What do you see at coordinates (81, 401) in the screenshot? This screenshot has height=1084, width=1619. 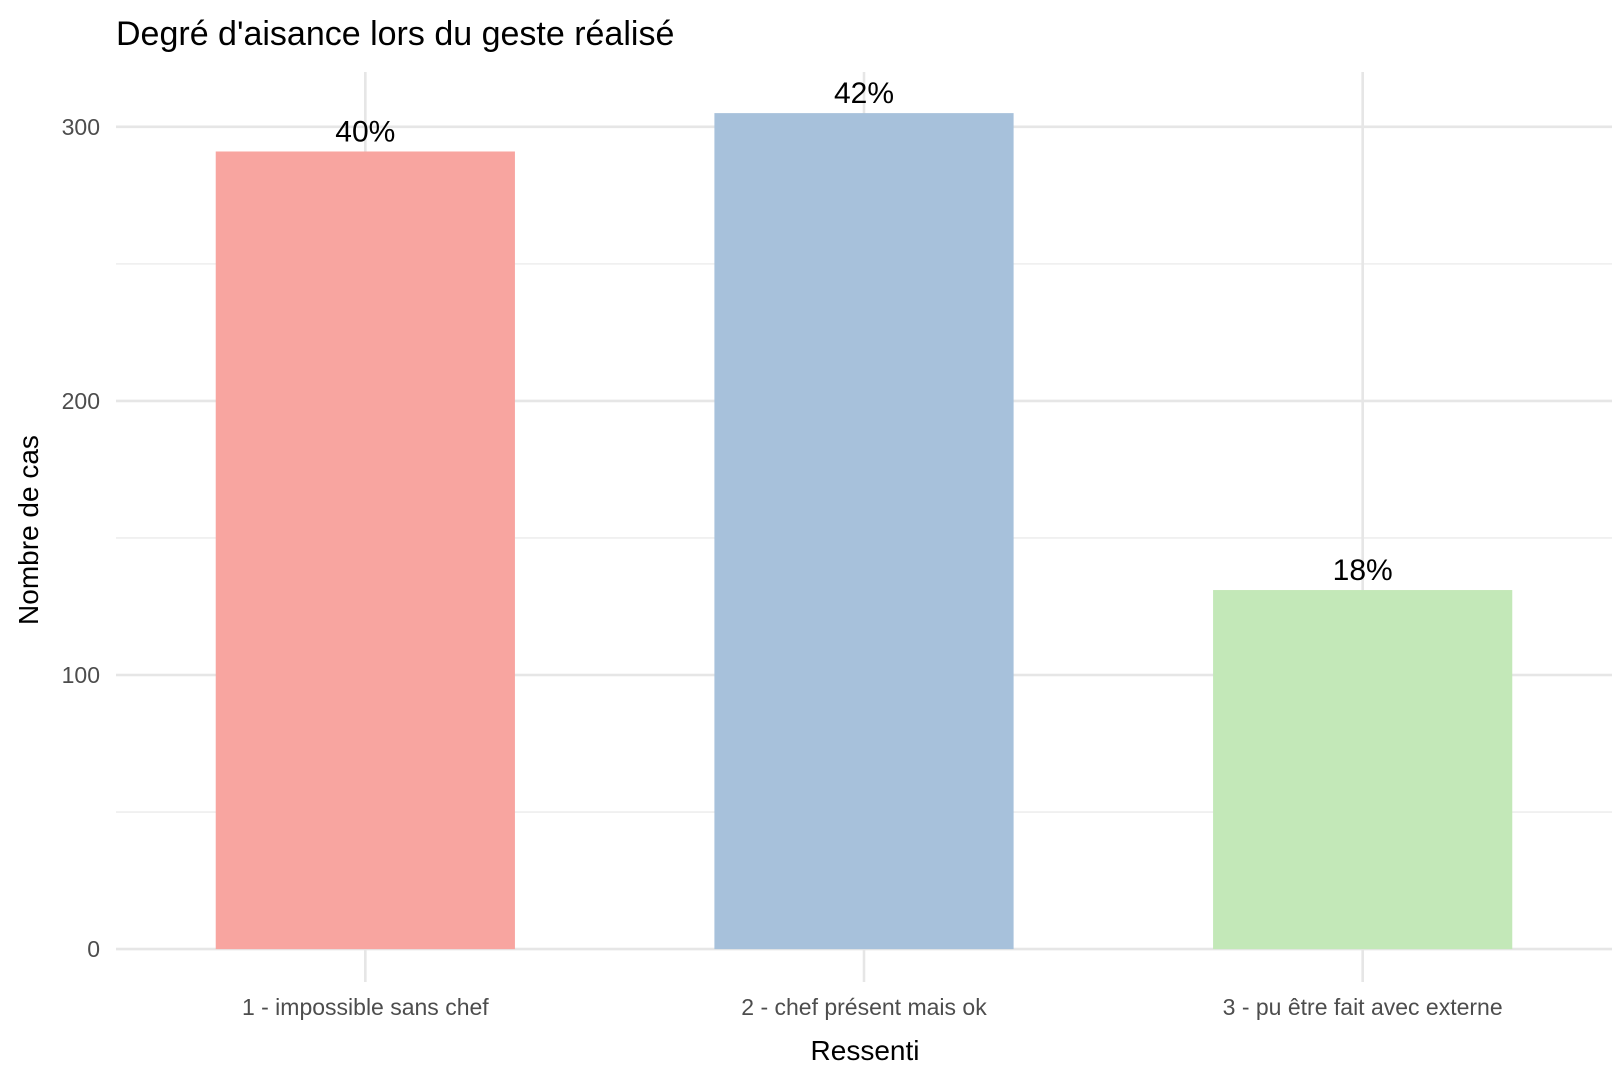 I see `y-tick-label: 200` at bounding box center [81, 401].